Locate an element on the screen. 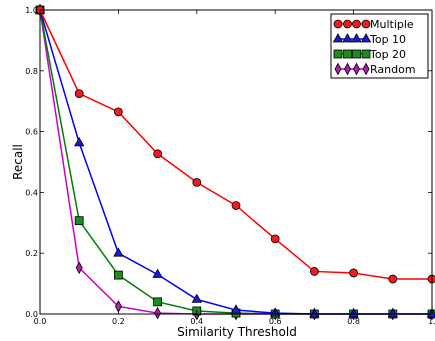  y-tick-label: 0.6 is located at coordinates (31, 132).